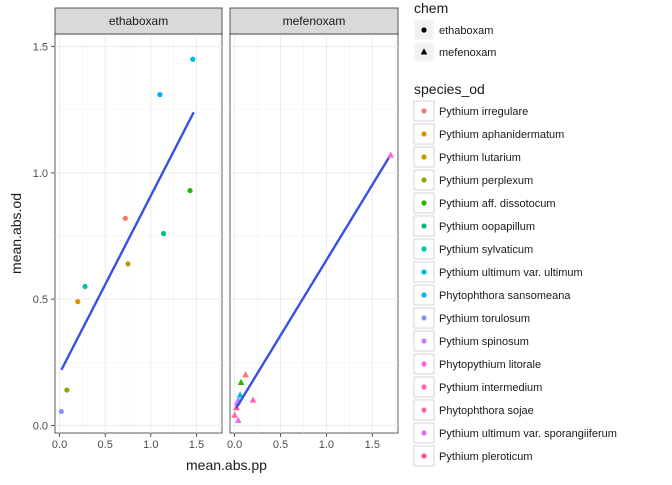  Describe the element at coordinates (127, 241) in the screenshot. I see `regression-line-ethaboxam` at that location.